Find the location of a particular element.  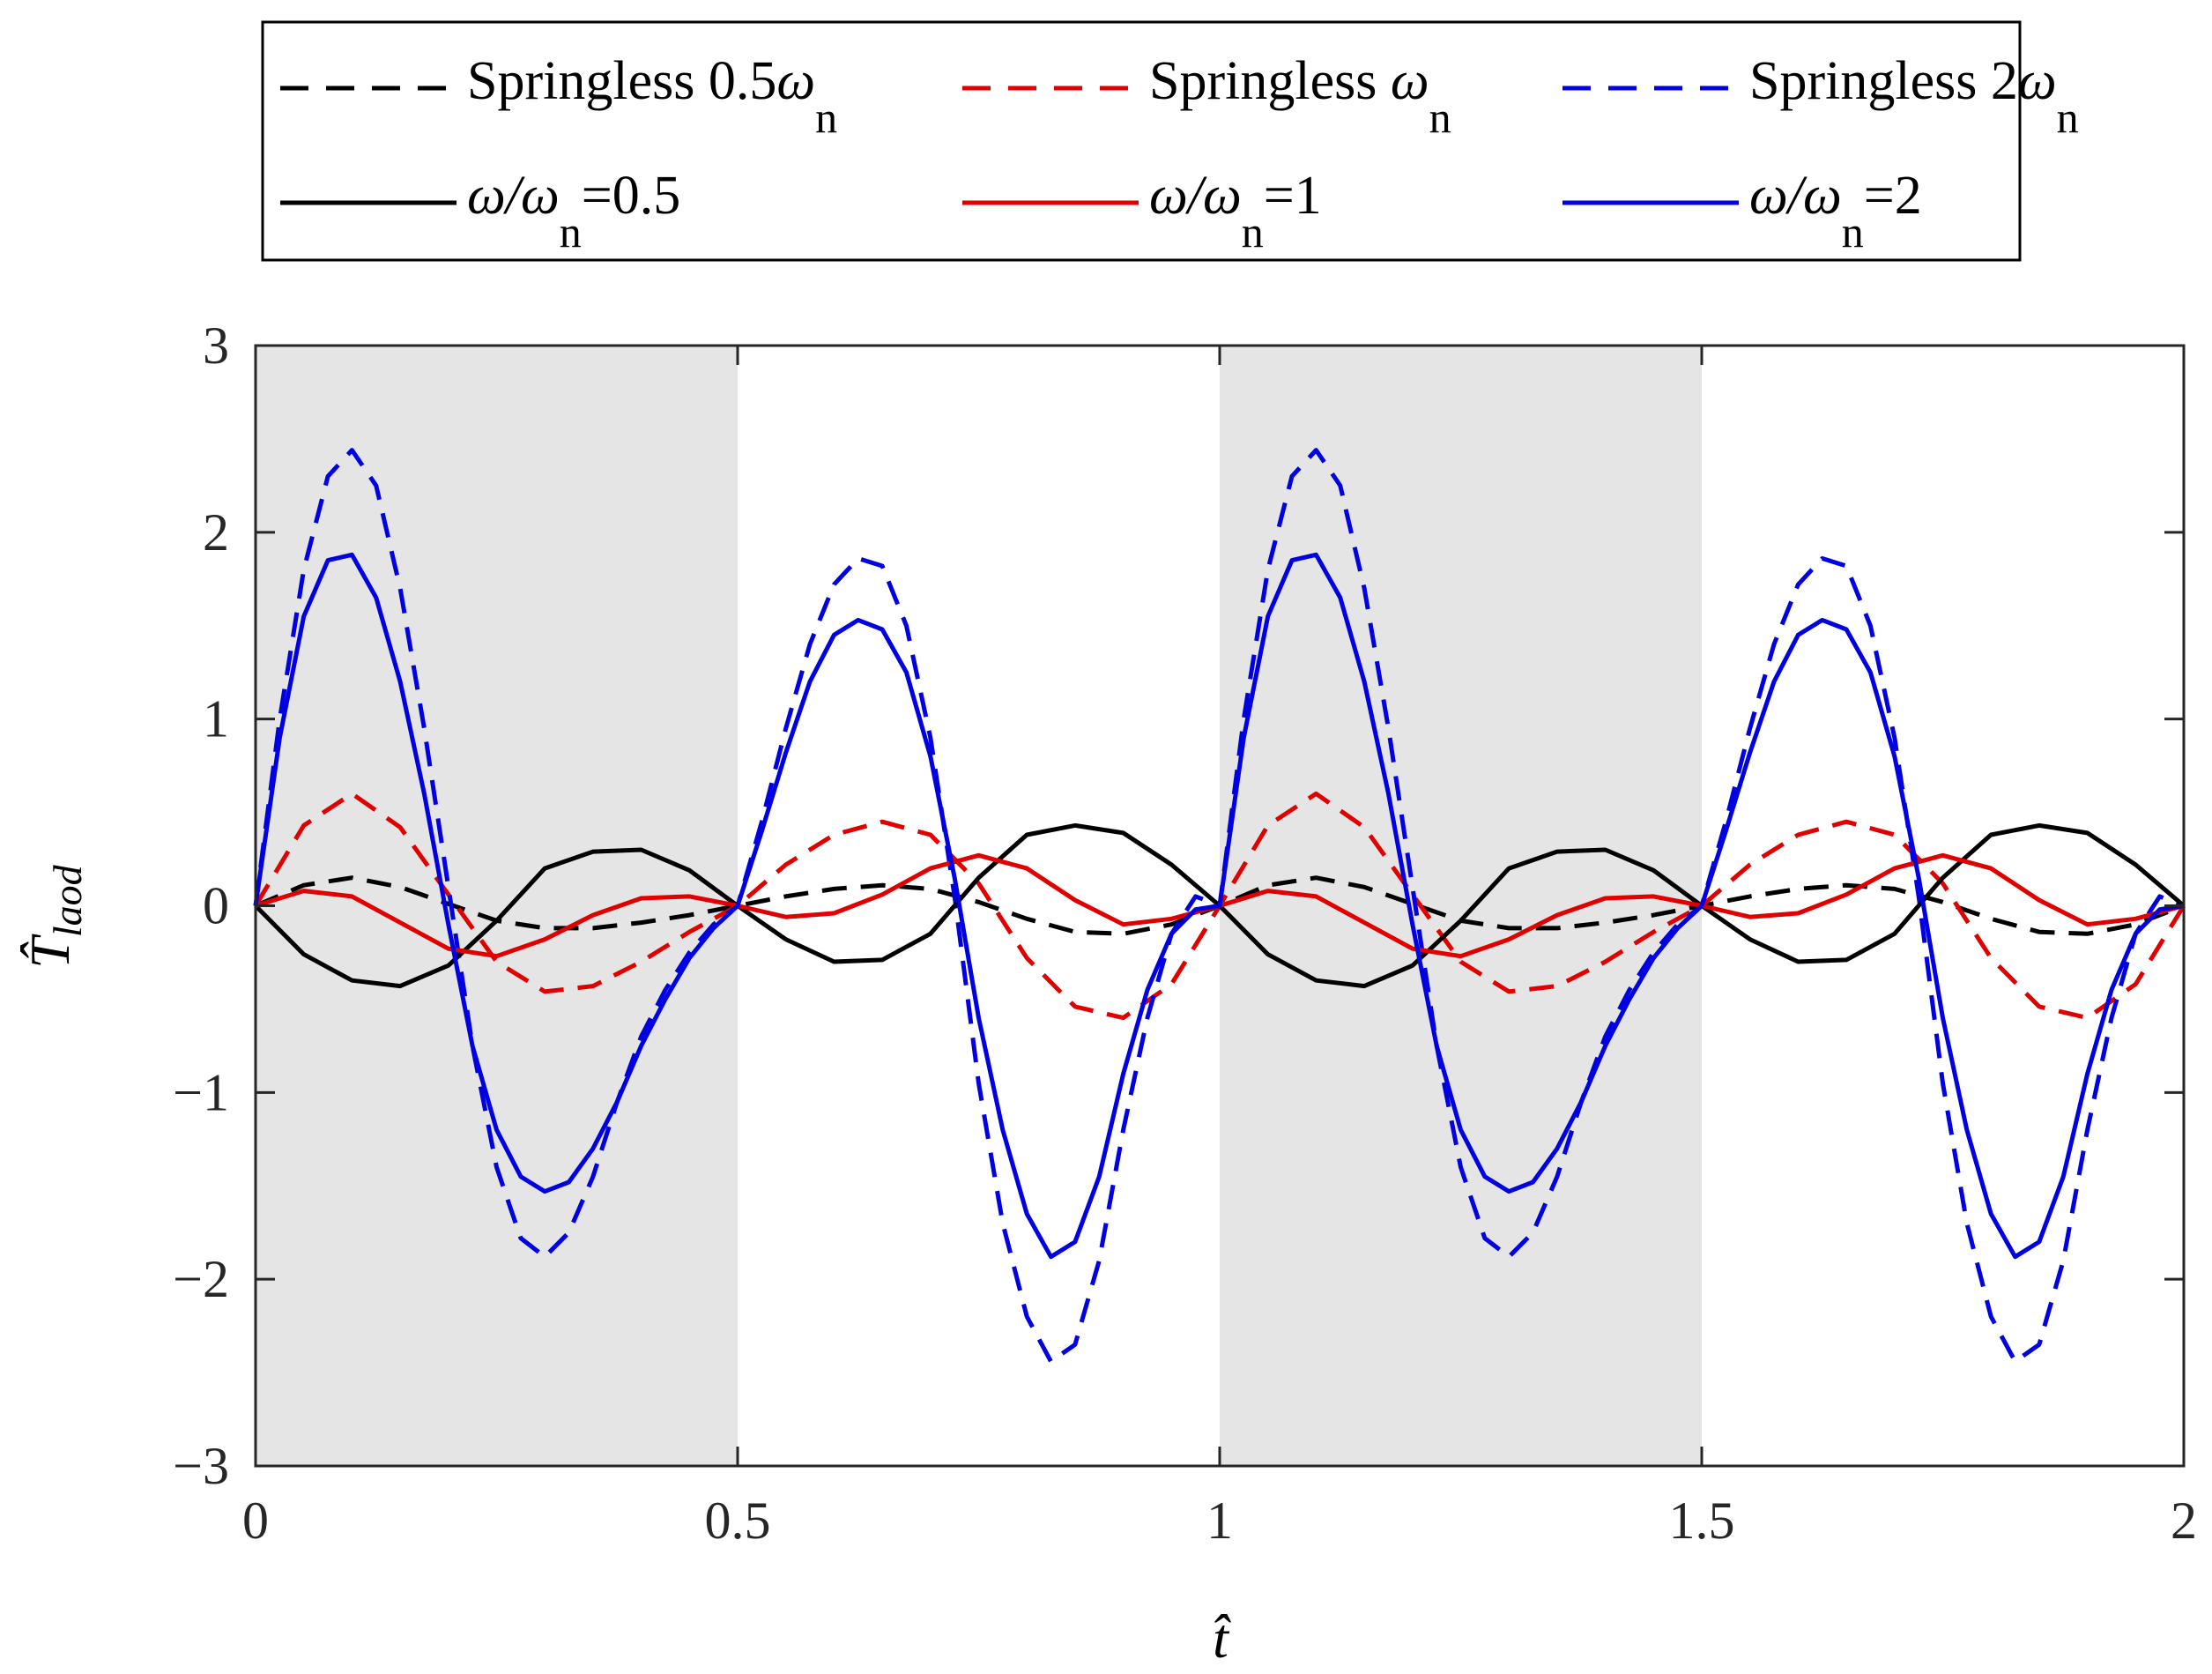

legend-label: Springless 0.5ωn is located at coordinates (652, 97).